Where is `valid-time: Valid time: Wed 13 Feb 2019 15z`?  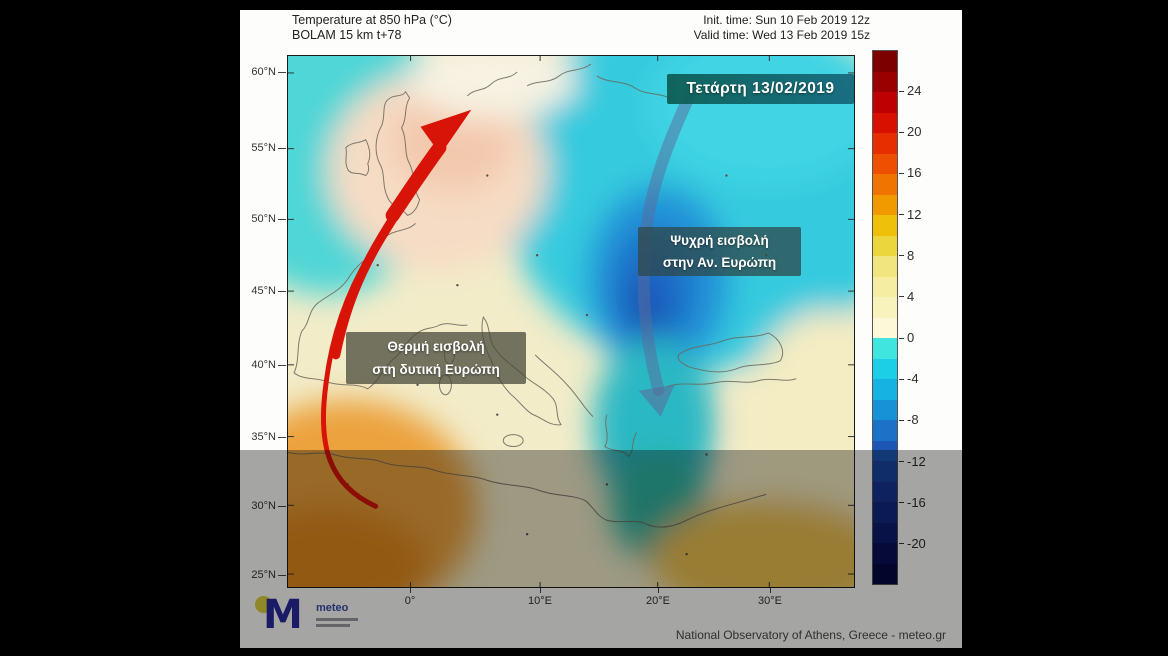
valid-time: Valid time: Wed 13 Feb 2019 15z is located at coordinates (781, 35).